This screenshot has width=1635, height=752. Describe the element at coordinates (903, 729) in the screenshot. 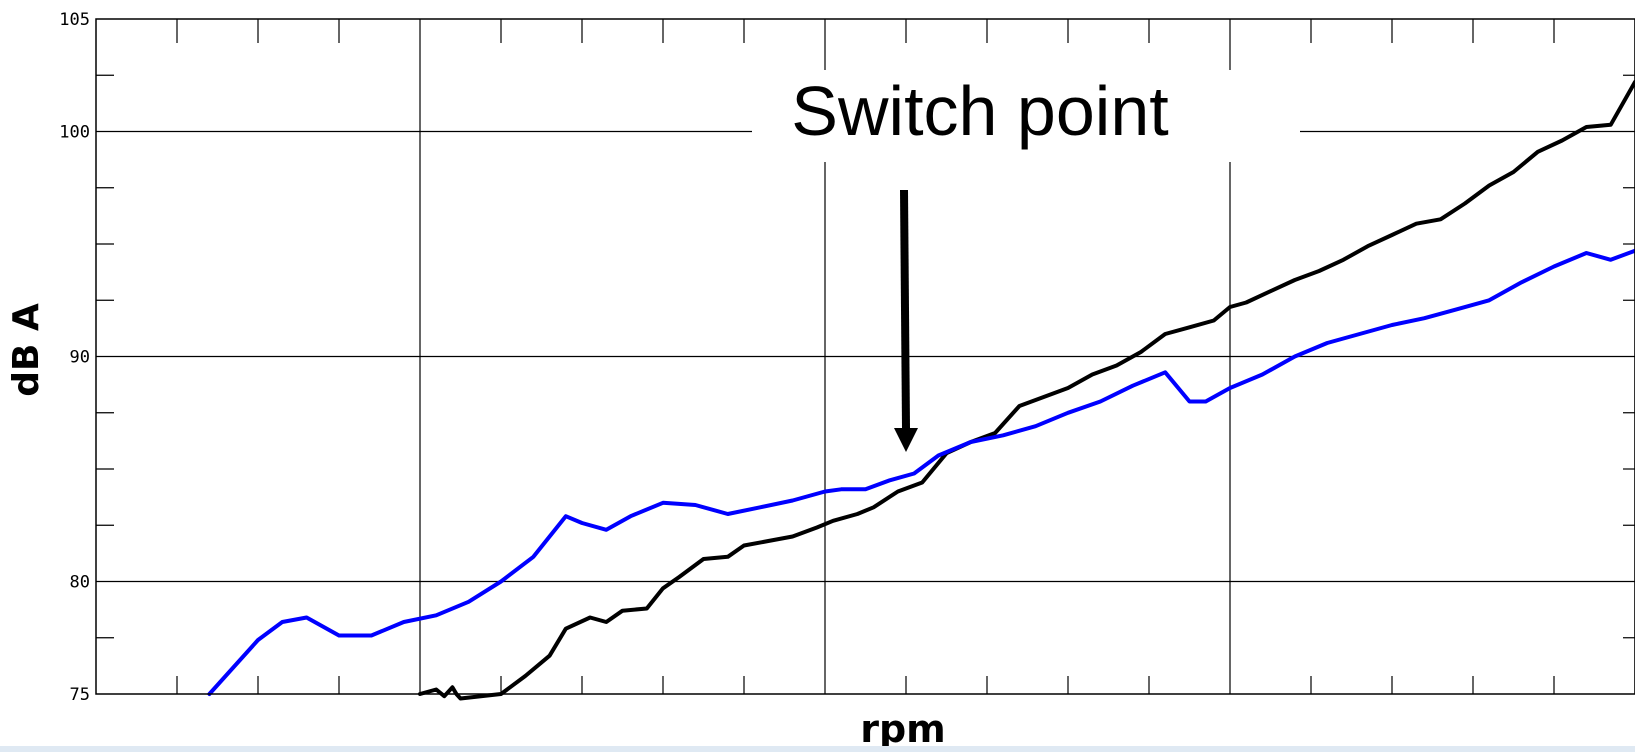

I see `x-axis-label: rpm` at that location.